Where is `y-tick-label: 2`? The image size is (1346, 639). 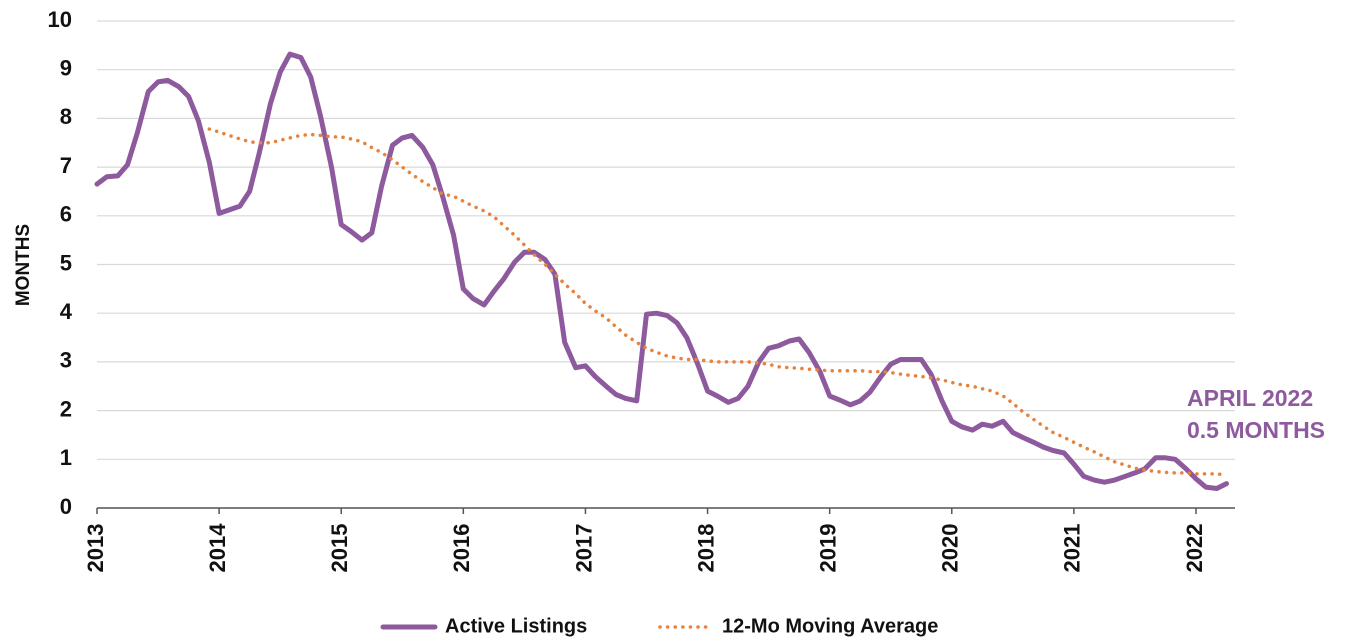 y-tick-label: 2 is located at coordinates (66, 408).